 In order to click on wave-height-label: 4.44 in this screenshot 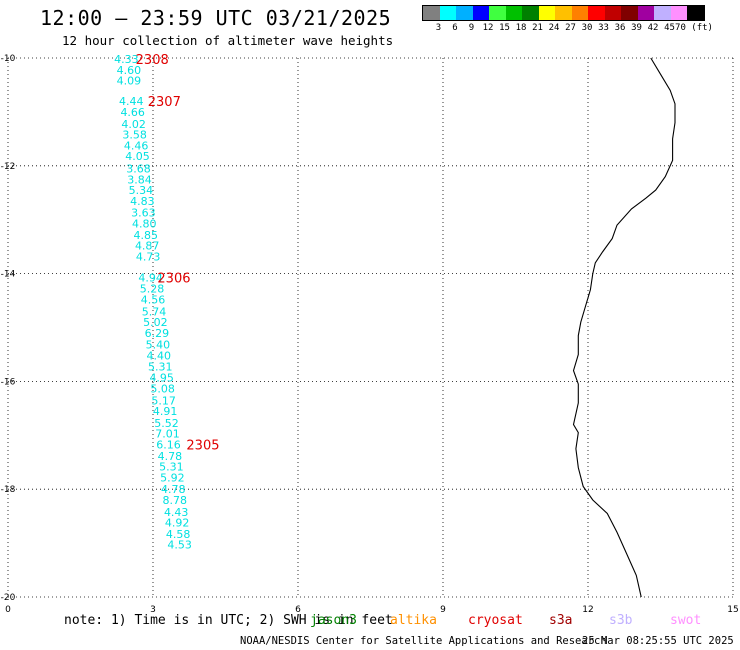, I will do `click(131, 101)`.